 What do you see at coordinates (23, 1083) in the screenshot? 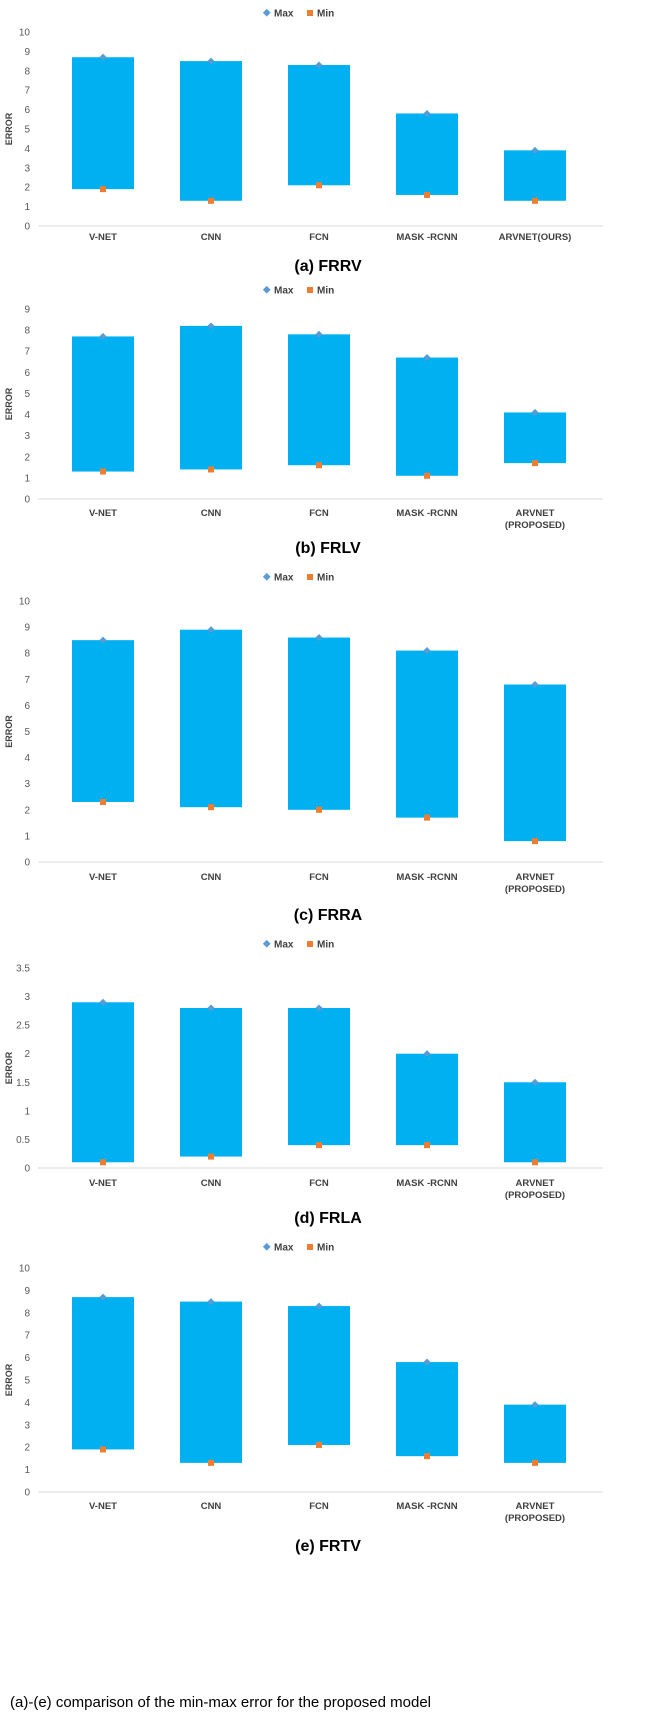
I see `y-tick-label: 1.5` at bounding box center [23, 1083].